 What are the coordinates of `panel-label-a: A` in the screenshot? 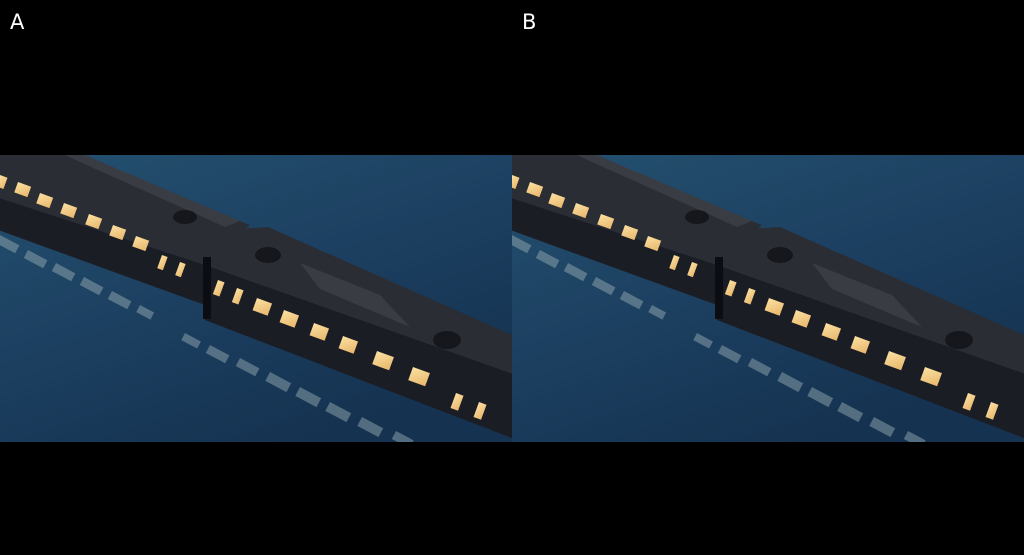 It's located at (17, 22).